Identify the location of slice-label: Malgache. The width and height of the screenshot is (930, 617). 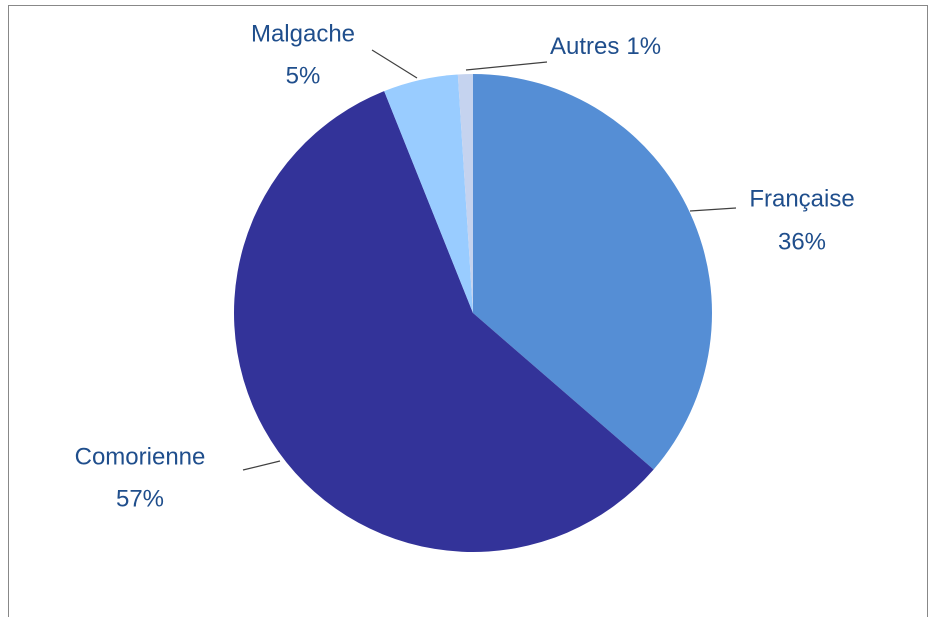
(303, 33).